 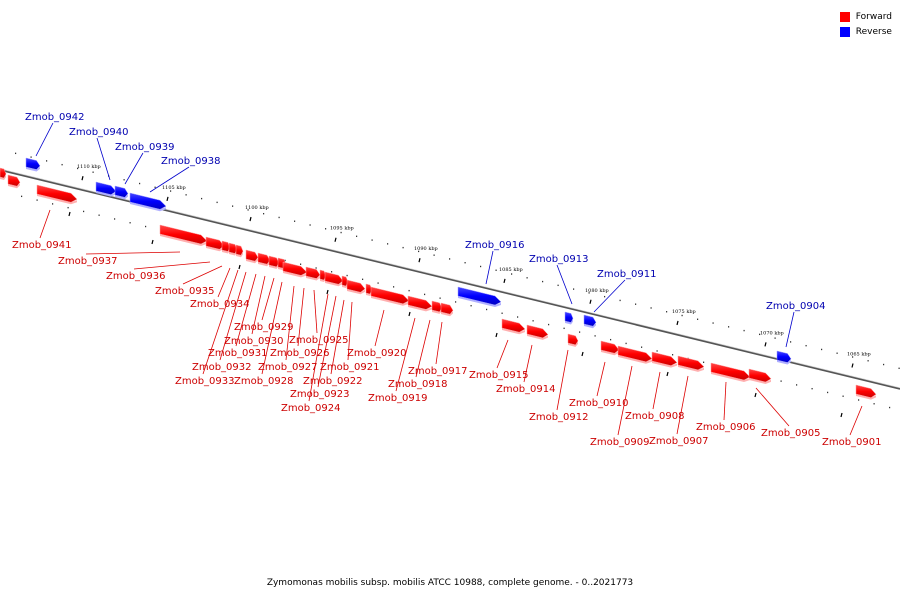 What do you see at coordinates (377, 353) in the screenshot?
I see `gene-label-zmob-0920: Zmob_0920` at bounding box center [377, 353].